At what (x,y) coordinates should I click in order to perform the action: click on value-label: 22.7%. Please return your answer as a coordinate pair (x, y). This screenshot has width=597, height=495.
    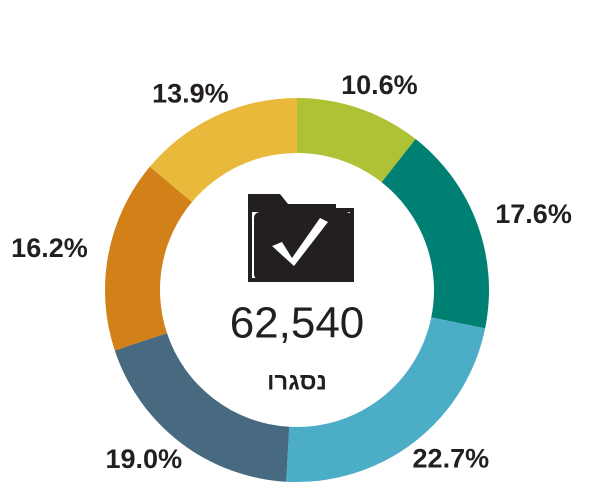
    Looking at the image, I should click on (451, 458).